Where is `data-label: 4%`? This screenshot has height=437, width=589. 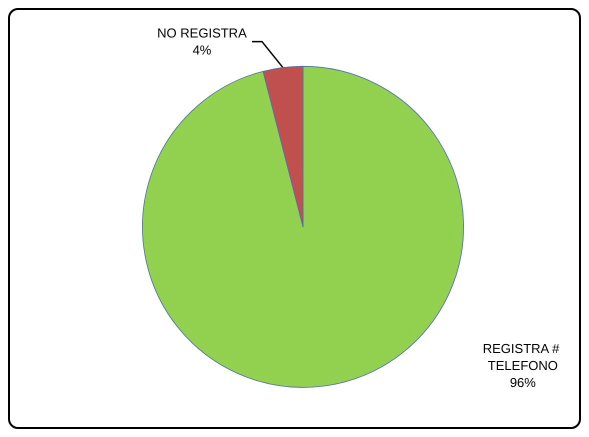
data-label: 4% is located at coordinates (202, 50).